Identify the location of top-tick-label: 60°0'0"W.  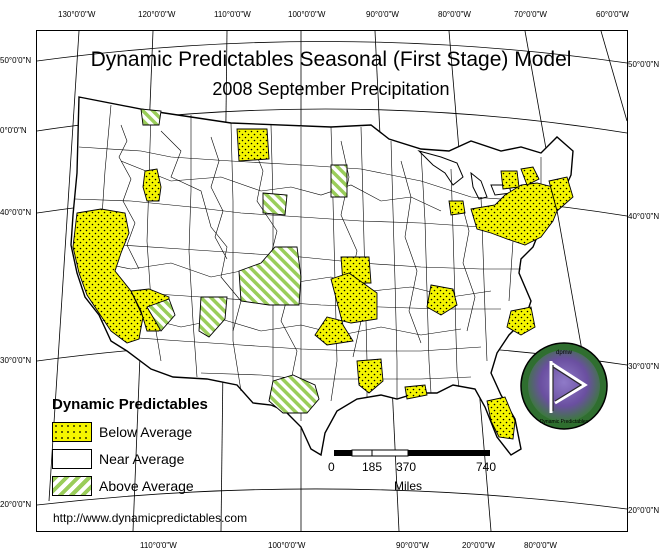
(612, 14).